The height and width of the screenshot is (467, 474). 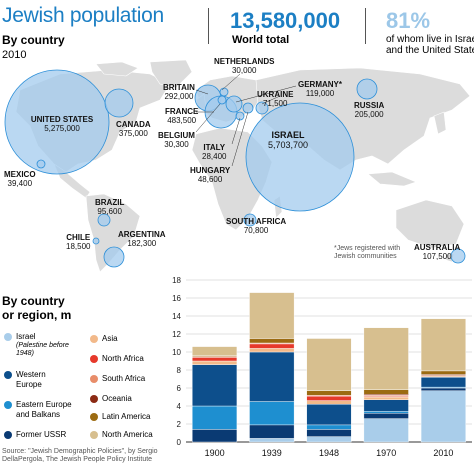 What do you see at coordinates (250, 220) in the screenshot?
I see `bubble-south-africa` at bounding box center [250, 220].